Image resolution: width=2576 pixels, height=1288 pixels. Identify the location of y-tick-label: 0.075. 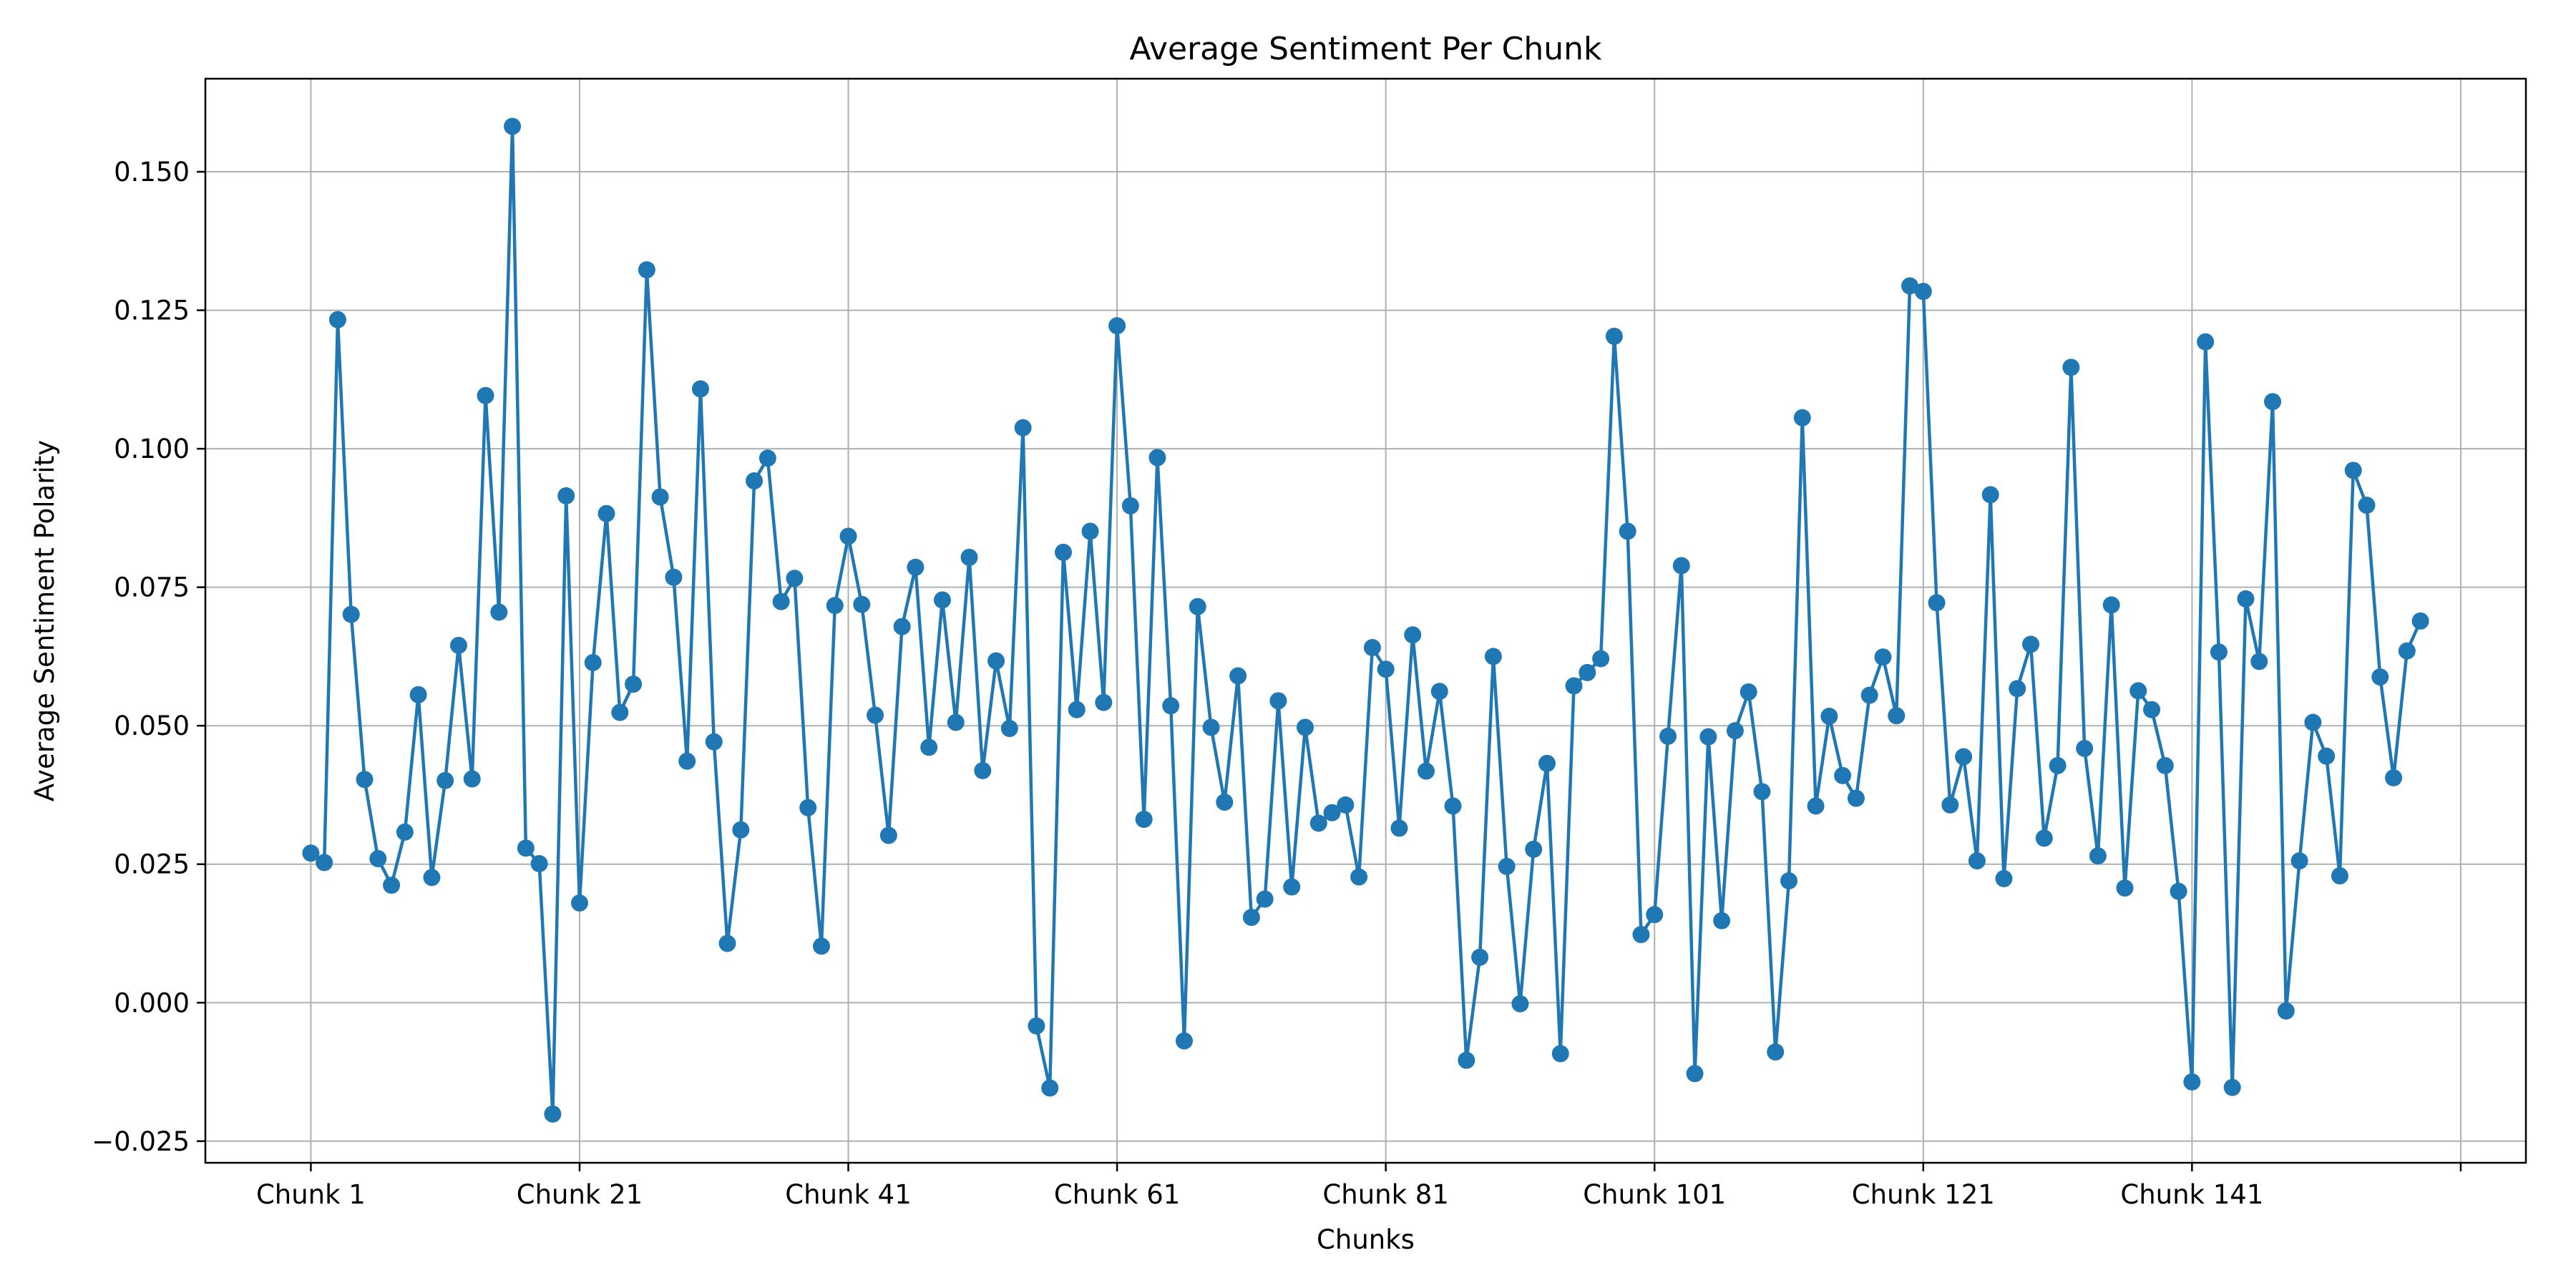
(152, 587).